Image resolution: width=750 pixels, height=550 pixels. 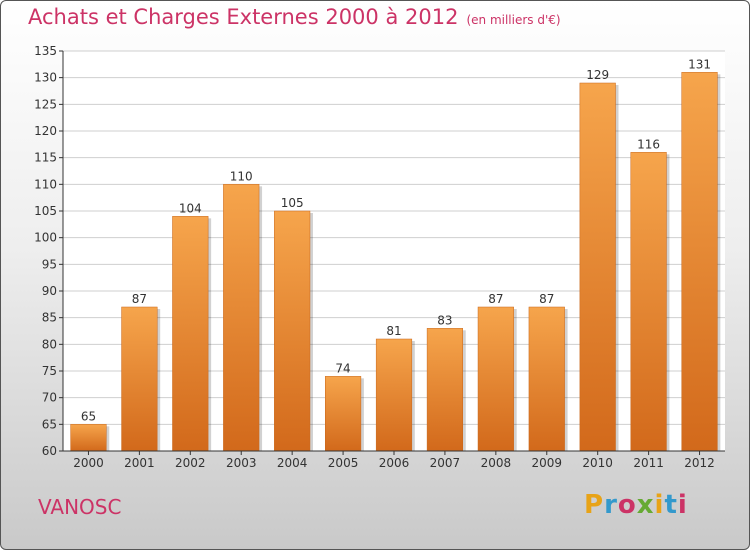 What do you see at coordinates (49, 318) in the screenshot?
I see `y-tick-label: 85` at bounding box center [49, 318].